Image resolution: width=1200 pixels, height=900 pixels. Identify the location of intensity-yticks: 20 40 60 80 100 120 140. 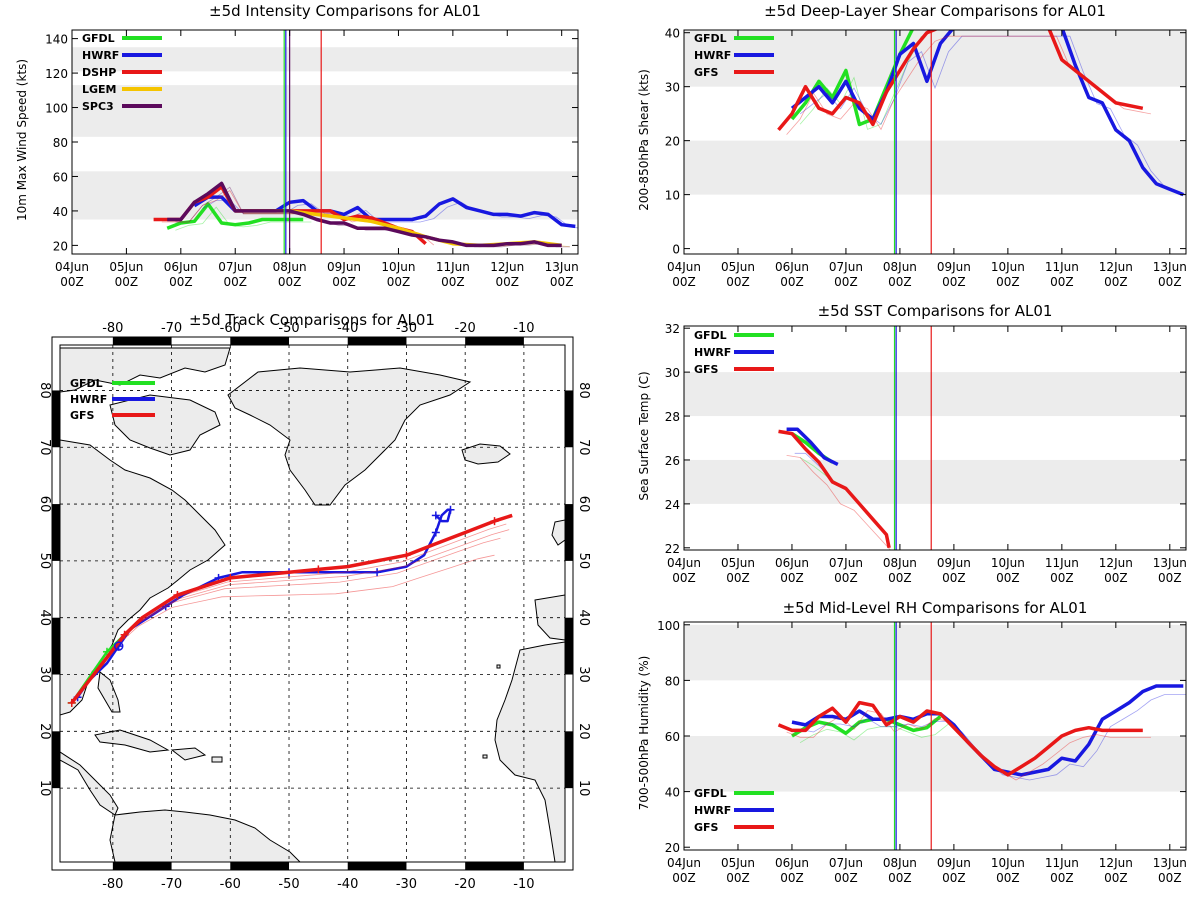
(311, 143).